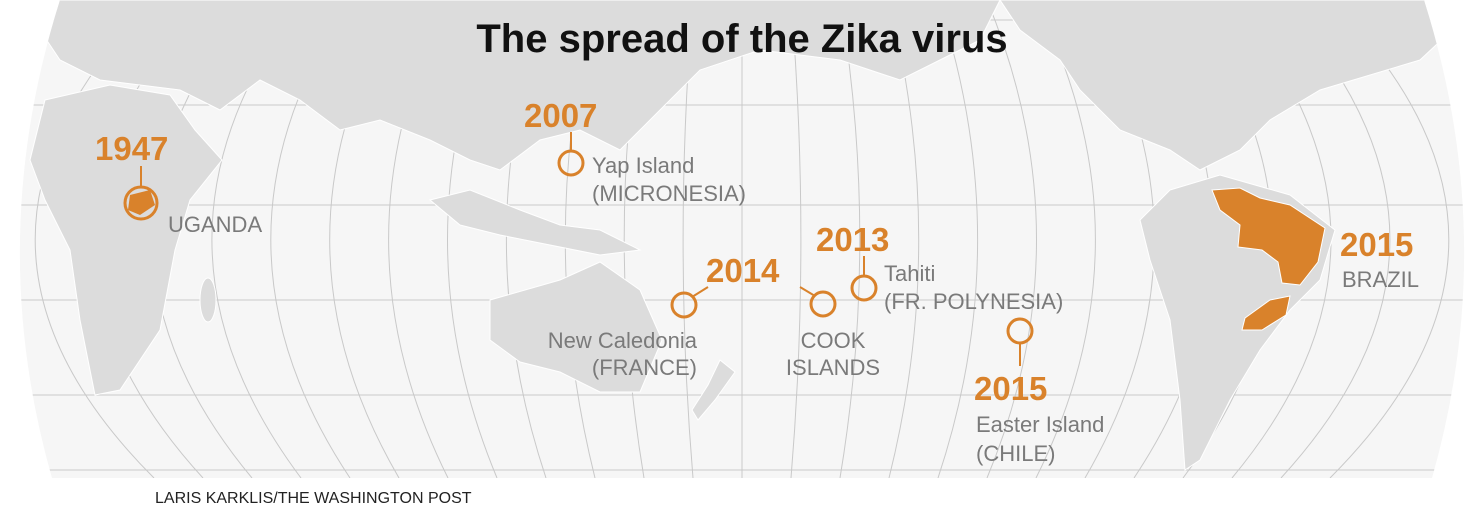 The image size is (1484, 508). I want to click on year: 2013, so click(852, 239).